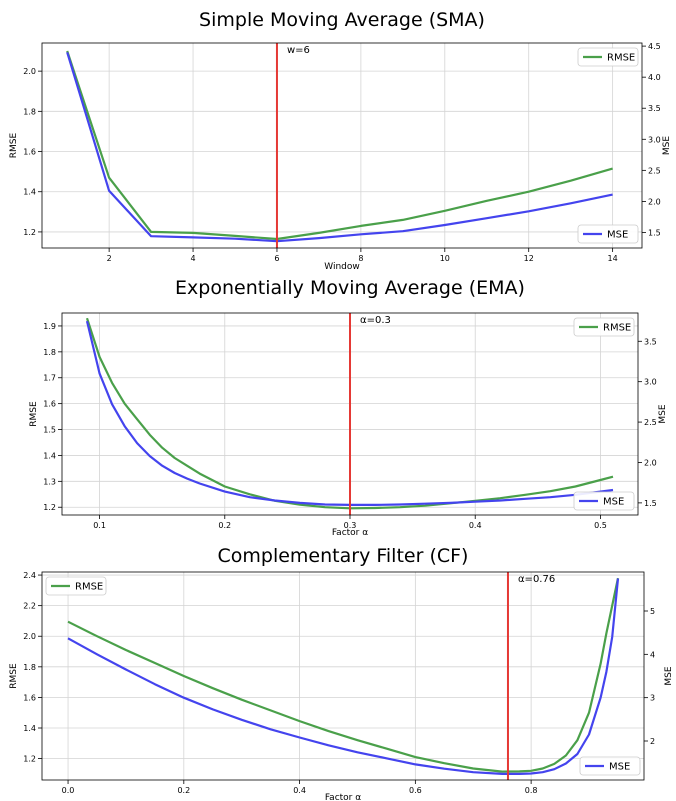 This screenshot has height=801, width=676. Describe the element at coordinates (360, 258) in the screenshot. I see `x-tick-label: 8` at that location.